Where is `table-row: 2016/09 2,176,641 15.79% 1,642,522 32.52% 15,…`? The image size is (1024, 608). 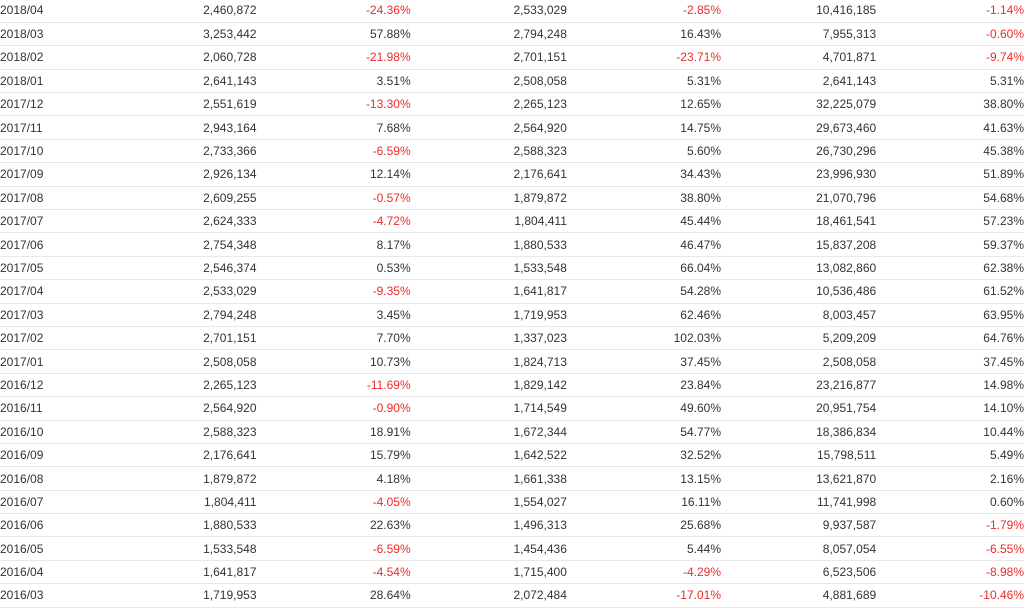 table-row: 2016/09 2,176,641 15.79% 1,642,522 32.52% 15,… is located at coordinates (512, 455).